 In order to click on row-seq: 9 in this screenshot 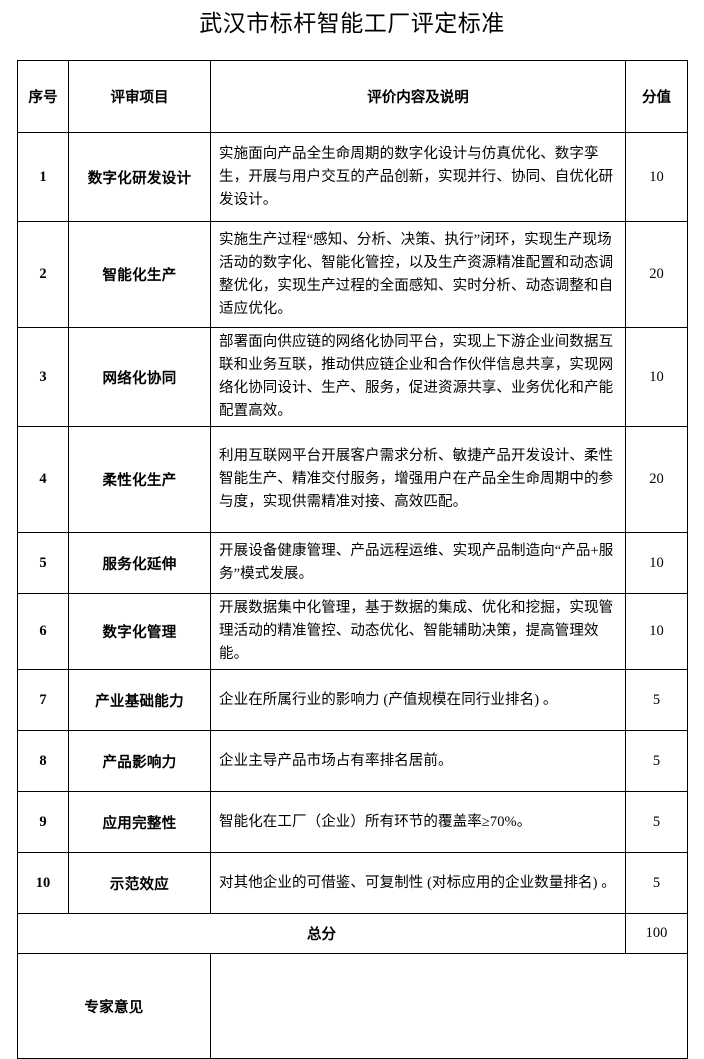, I will do `click(43, 822)`.